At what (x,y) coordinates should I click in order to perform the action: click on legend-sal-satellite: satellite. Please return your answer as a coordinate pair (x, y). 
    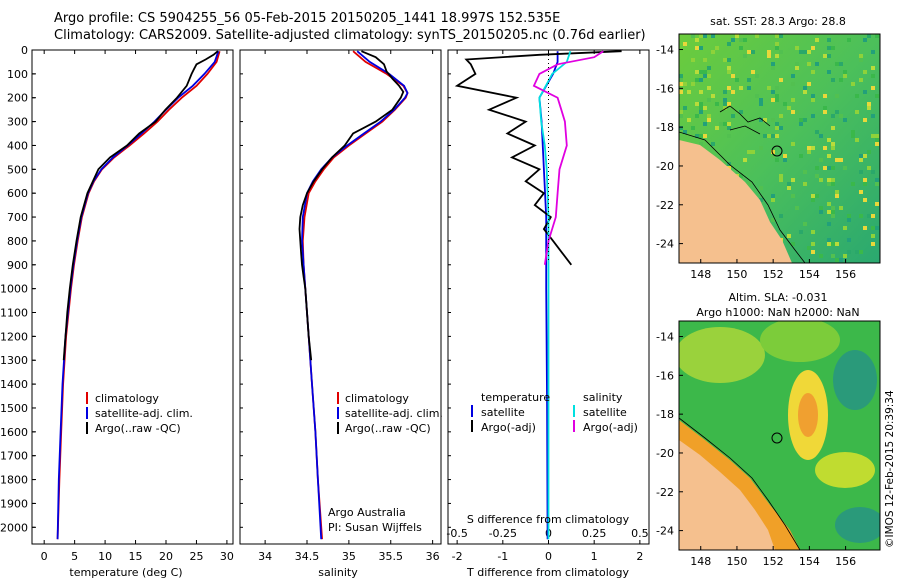
    Looking at the image, I should click on (605, 412).